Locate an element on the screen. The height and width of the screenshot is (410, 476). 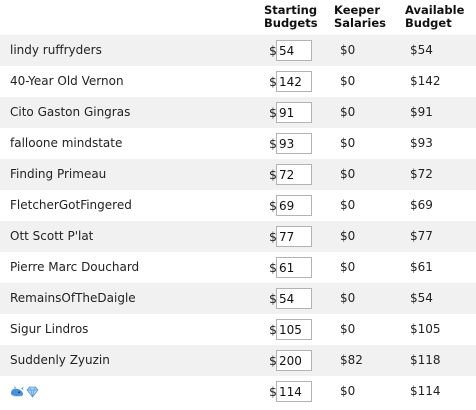
whale-icon is located at coordinates (17, 392).